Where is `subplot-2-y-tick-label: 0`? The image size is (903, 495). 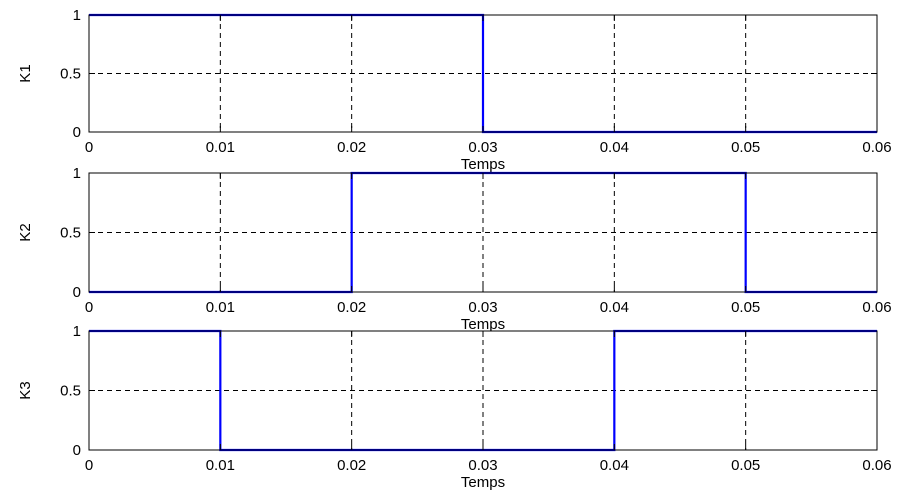
subplot-2-y-tick-label: 0 is located at coordinates (77, 292).